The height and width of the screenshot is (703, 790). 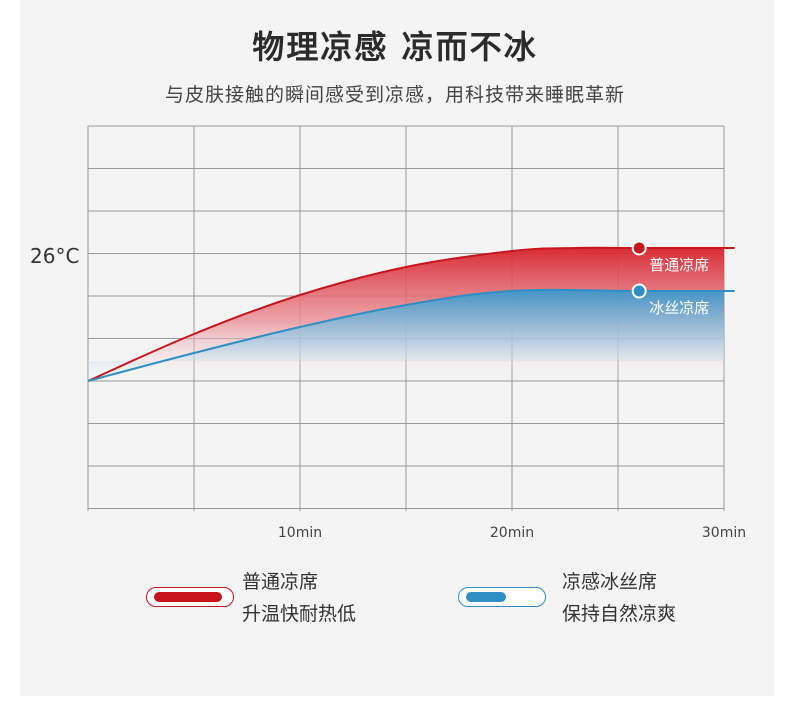 I want to click on series-area-ice, so click(x=406, y=335).